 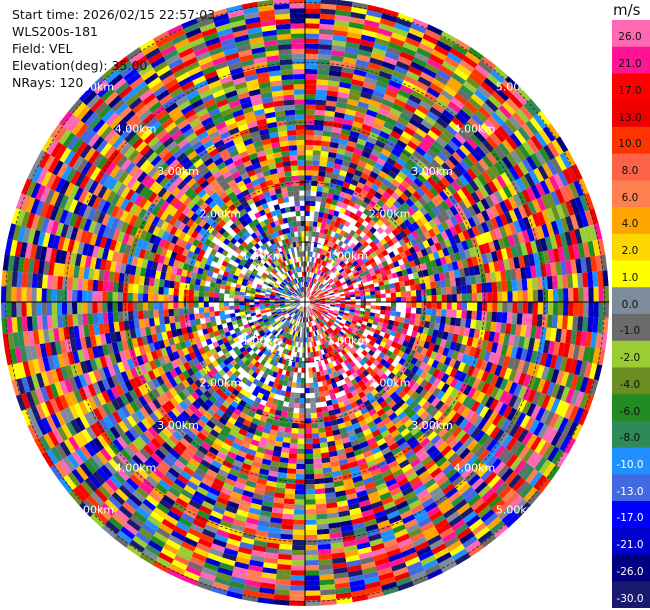 What do you see at coordinates (80, 65) in the screenshot?
I see `elevation-label: Elevation(deg): 35.00` at bounding box center [80, 65].